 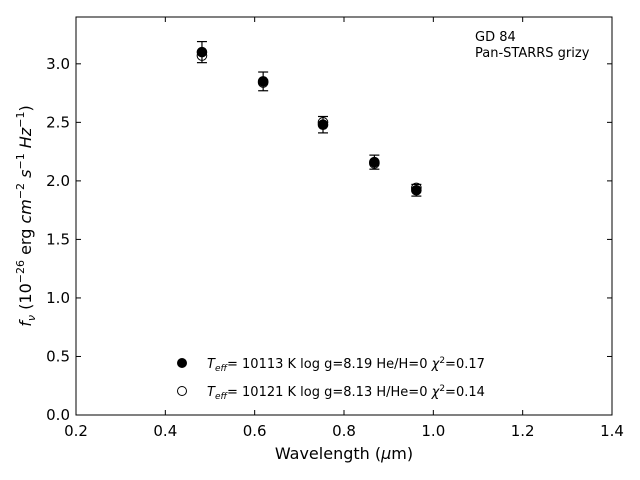 I want to click on x-tick-label: 0.8, so click(x=344, y=431).